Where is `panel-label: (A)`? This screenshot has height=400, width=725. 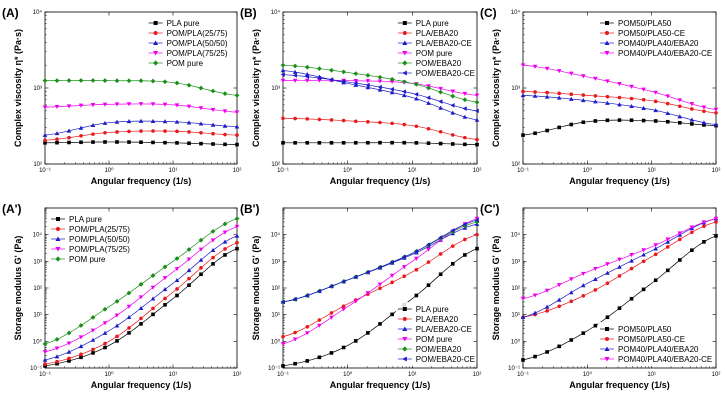 panel-label: (A) is located at coordinates (10, 13).